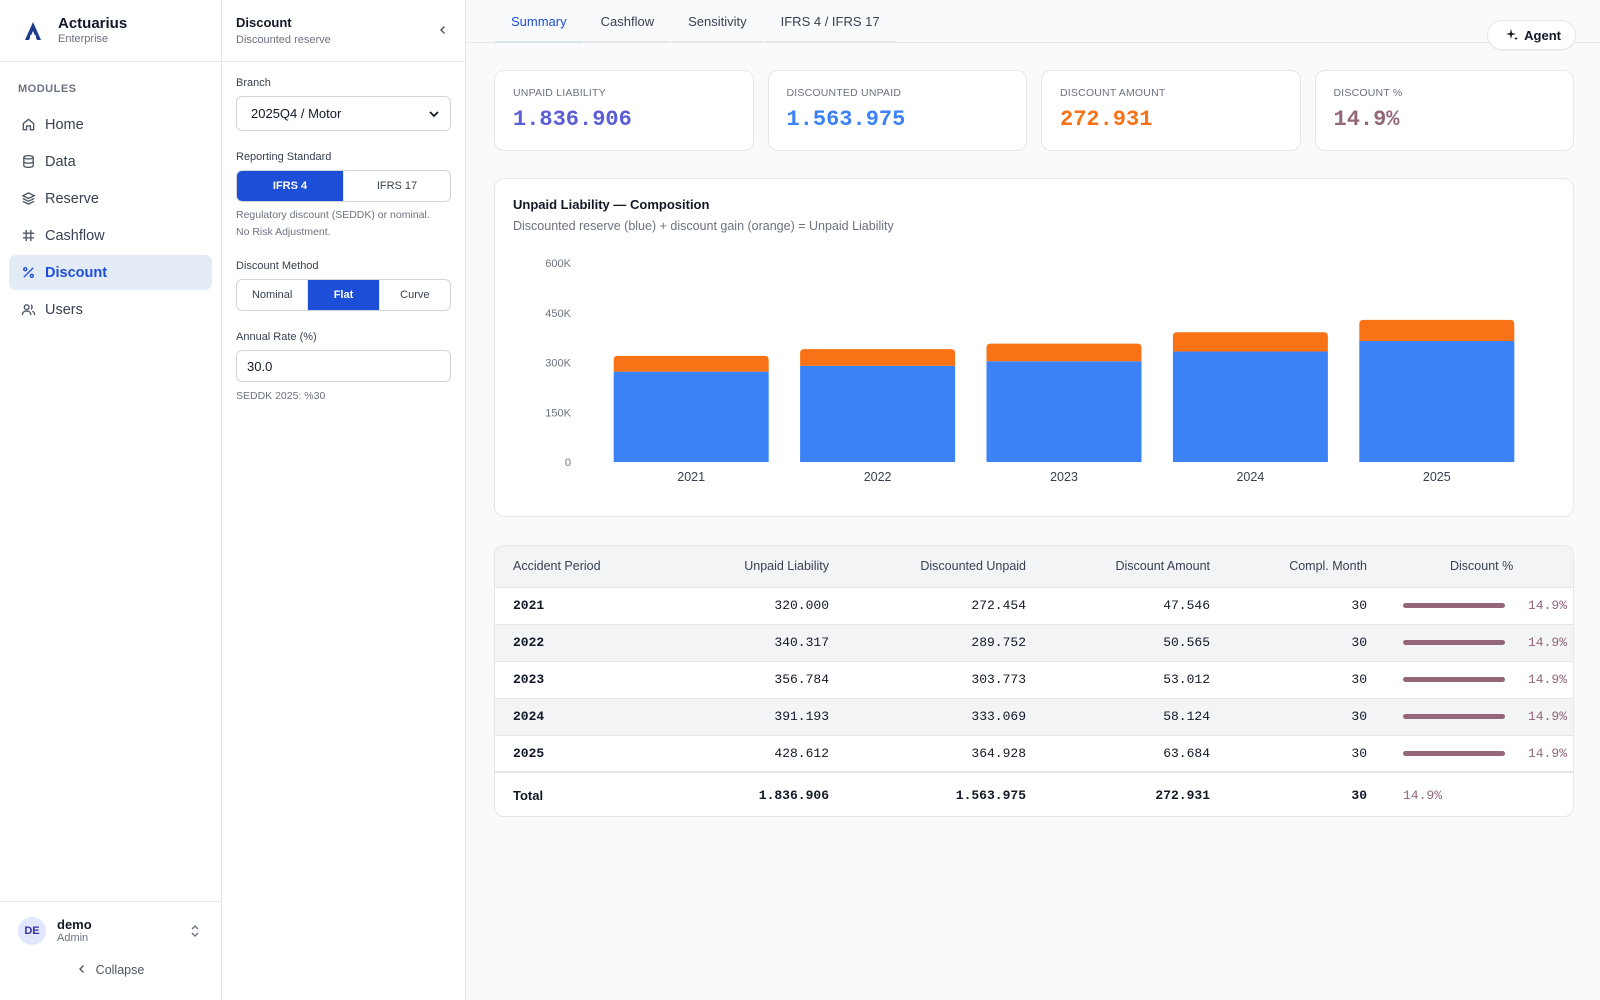 The height and width of the screenshot is (1000, 1600). What do you see at coordinates (558, 413) in the screenshot?
I see `y-tick-label: 150K` at bounding box center [558, 413].